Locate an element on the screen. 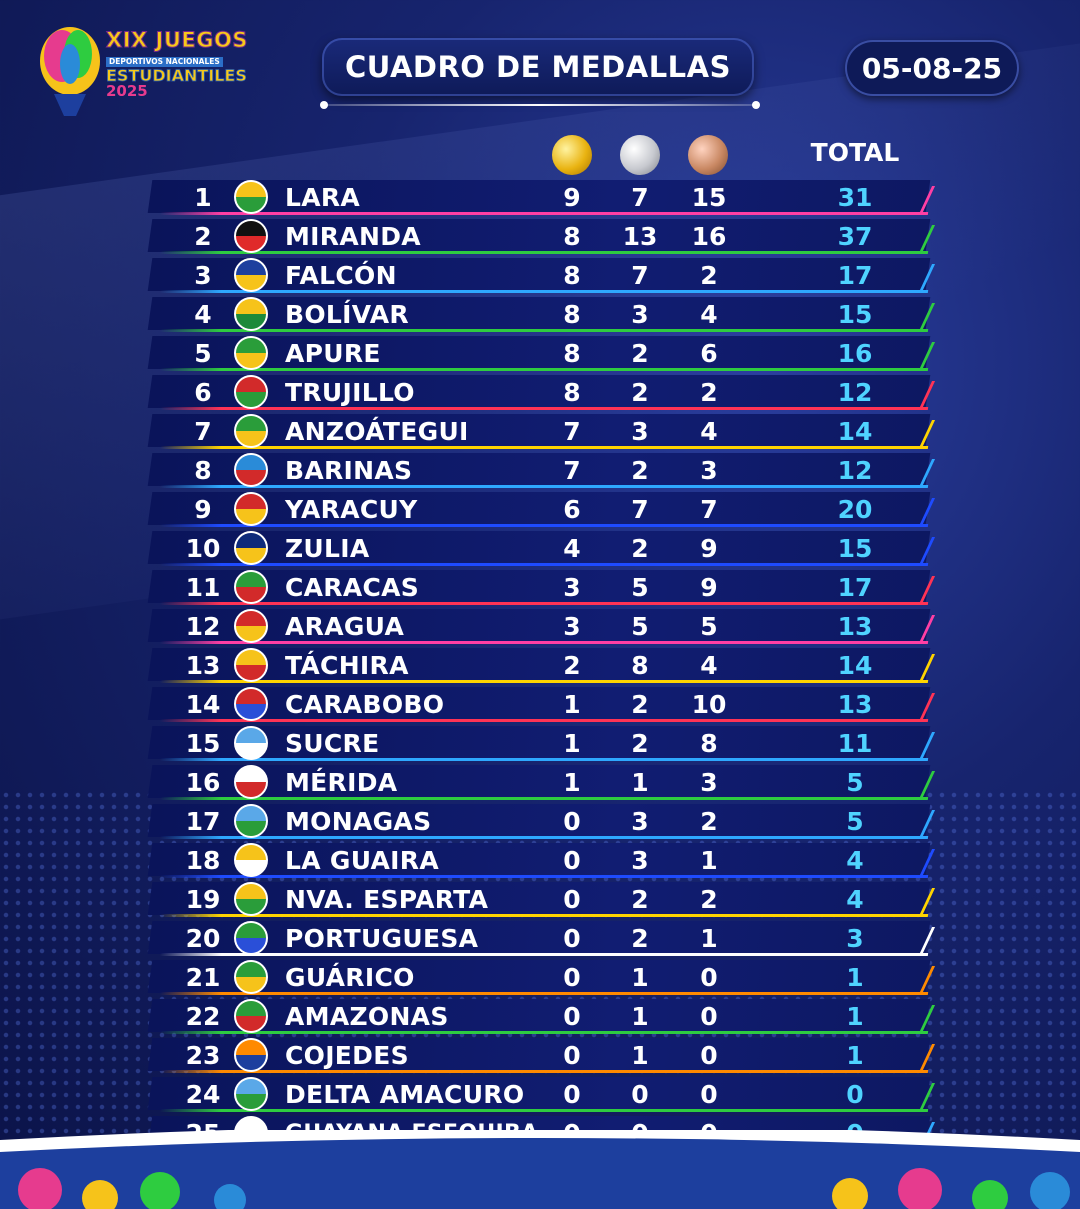 This screenshot has height=1209, width=1080. table-row: 21 GUÁRICO 0 1 0 1 is located at coordinates (543, 977).